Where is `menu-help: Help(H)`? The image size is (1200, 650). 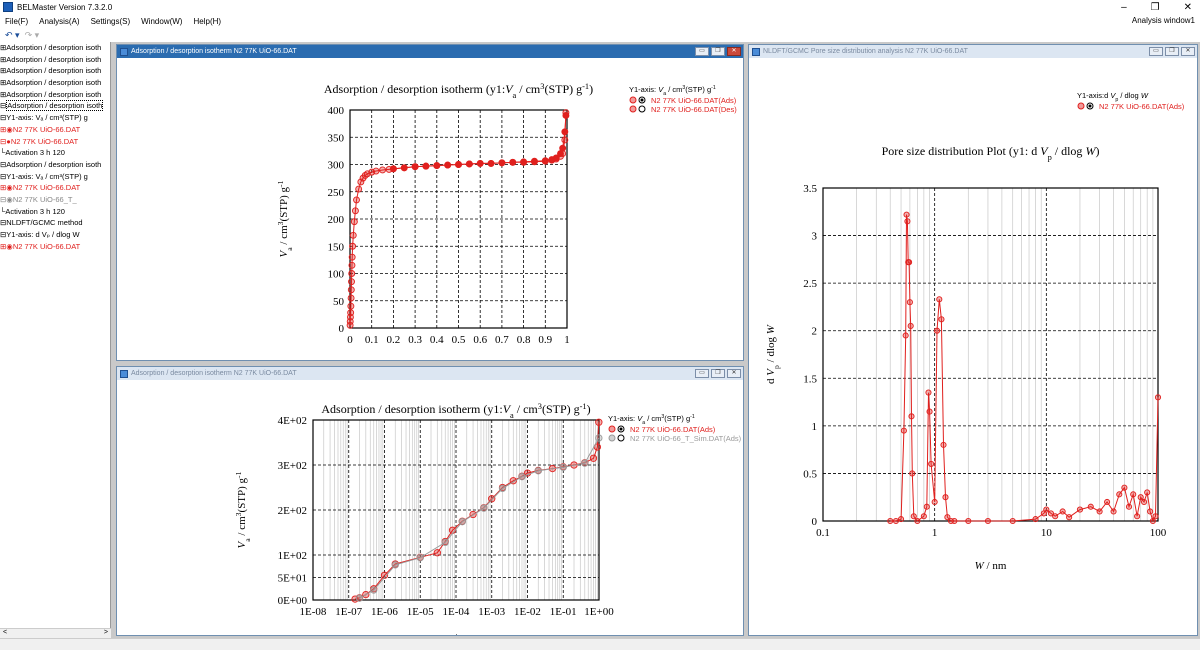
menu-help: Help(H) is located at coordinates (207, 21).